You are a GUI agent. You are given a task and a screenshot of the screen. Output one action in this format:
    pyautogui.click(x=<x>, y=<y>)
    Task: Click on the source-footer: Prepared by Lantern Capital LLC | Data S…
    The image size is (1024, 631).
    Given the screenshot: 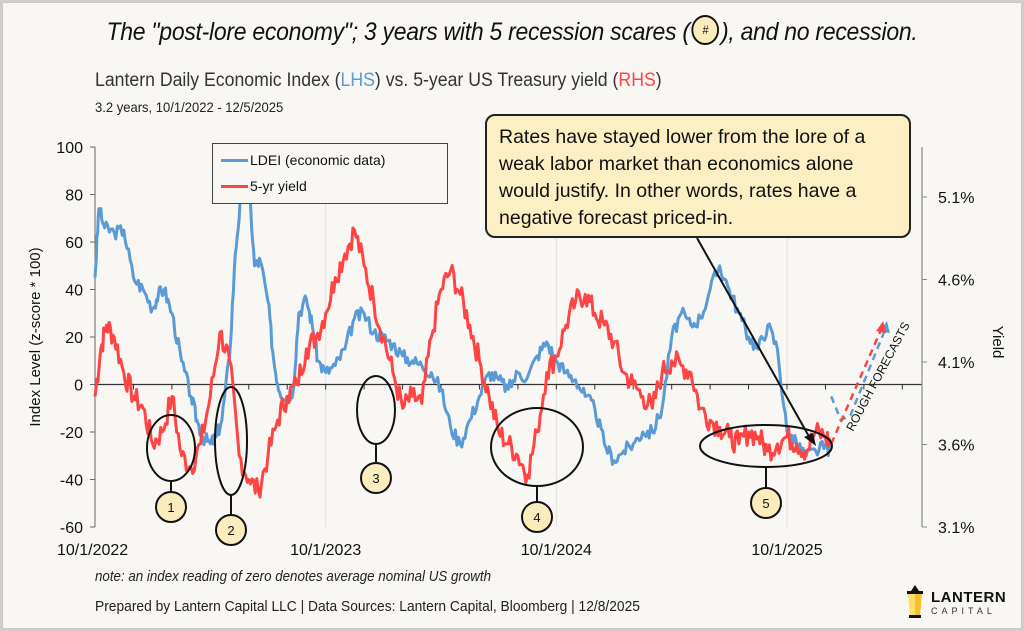 What is the action you would take?
    pyautogui.click(x=367, y=606)
    